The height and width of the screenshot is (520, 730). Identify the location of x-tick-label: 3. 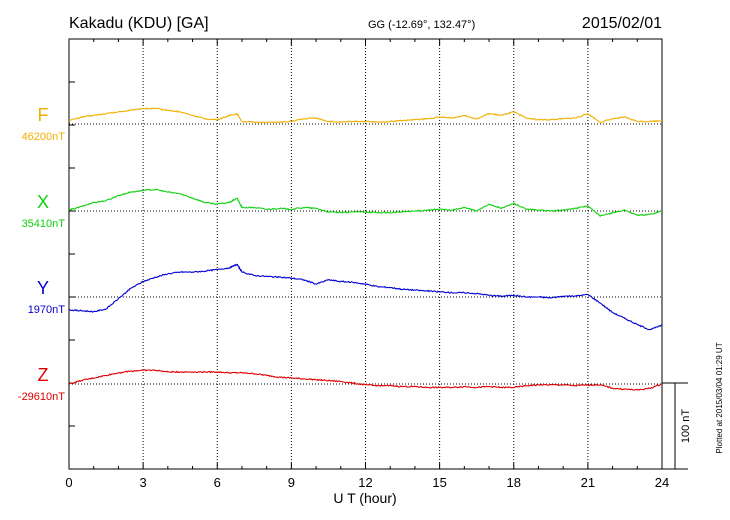
(143, 482).